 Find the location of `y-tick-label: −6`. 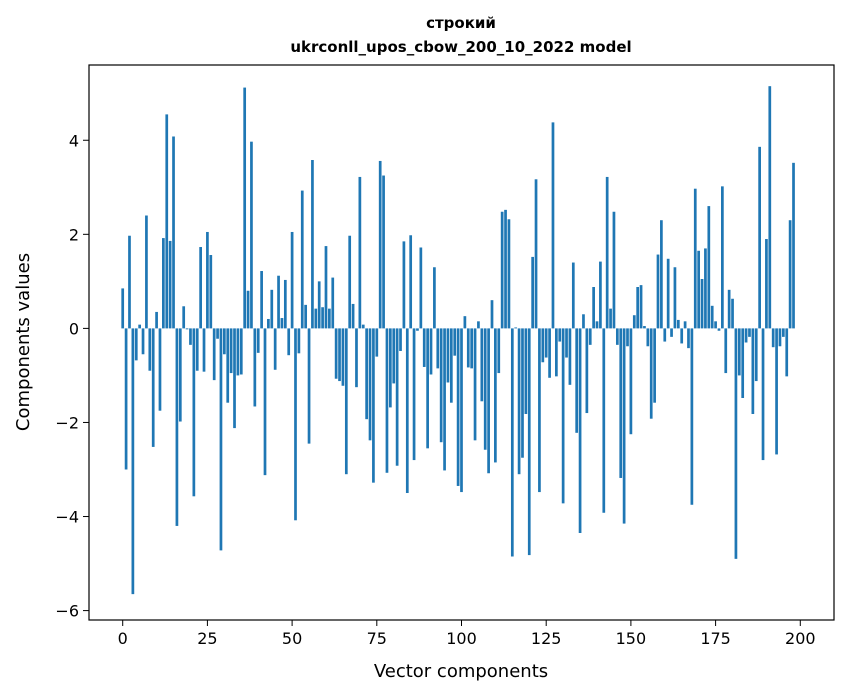

y-tick-label: −6 is located at coordinates (67, 611).